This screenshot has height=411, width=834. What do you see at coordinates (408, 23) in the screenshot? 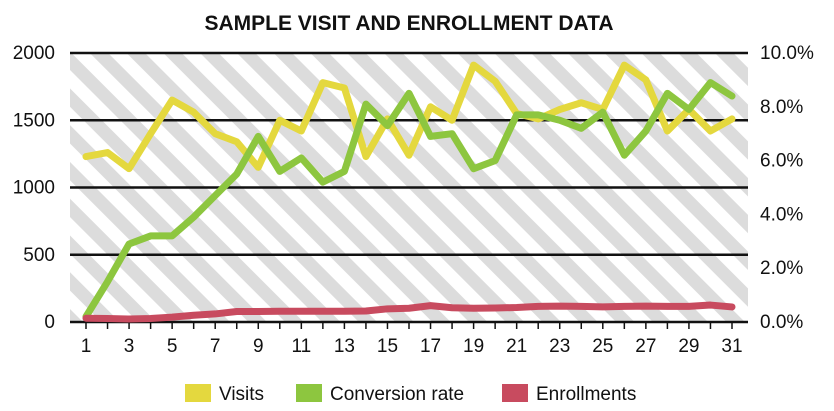
I see `chart-title: SAMPLE VISIT AND ENROLLMENT DATA` at bounding box center [408, 23].